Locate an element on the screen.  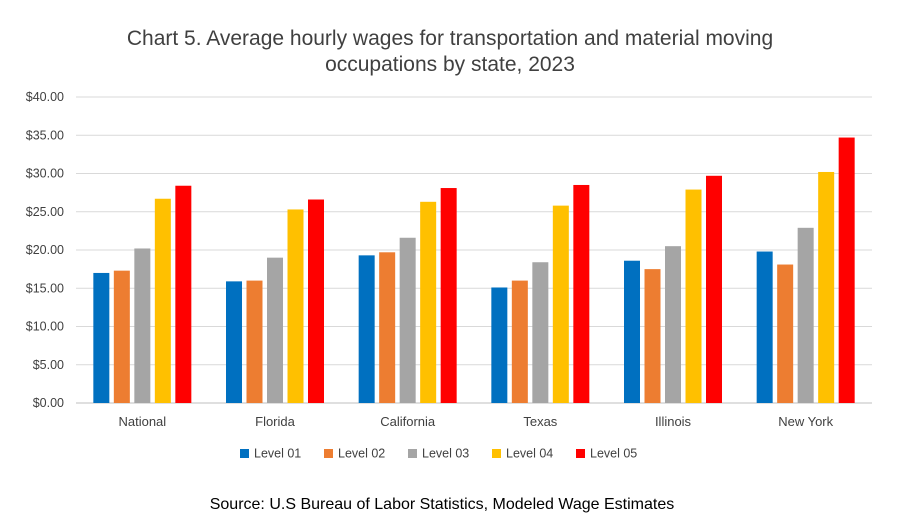
legend-label: Level 04 is located at coordinates (529, 454).